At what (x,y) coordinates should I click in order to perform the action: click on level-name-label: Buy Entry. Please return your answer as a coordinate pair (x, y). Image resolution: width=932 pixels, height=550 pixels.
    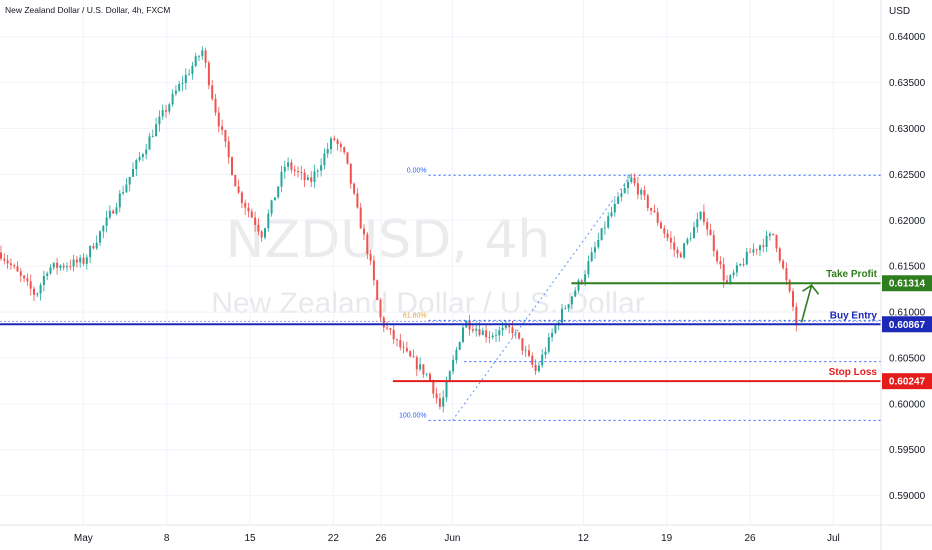
    Looking at the image, I should click on (854, 315).